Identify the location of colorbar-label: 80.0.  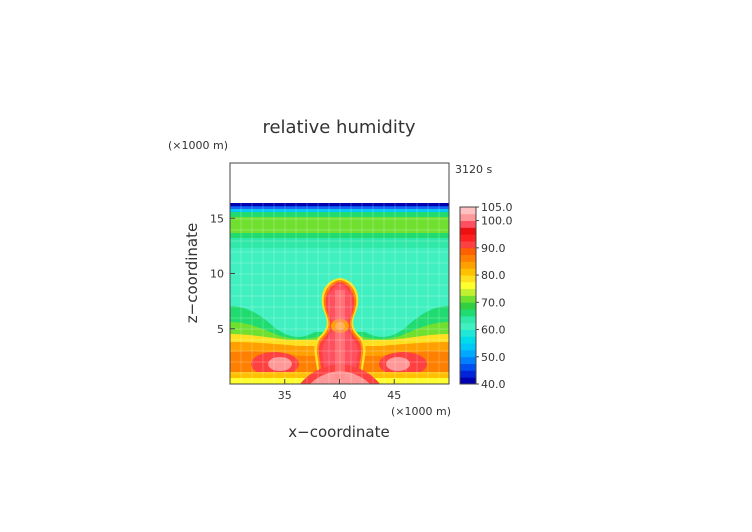
(493, 275).